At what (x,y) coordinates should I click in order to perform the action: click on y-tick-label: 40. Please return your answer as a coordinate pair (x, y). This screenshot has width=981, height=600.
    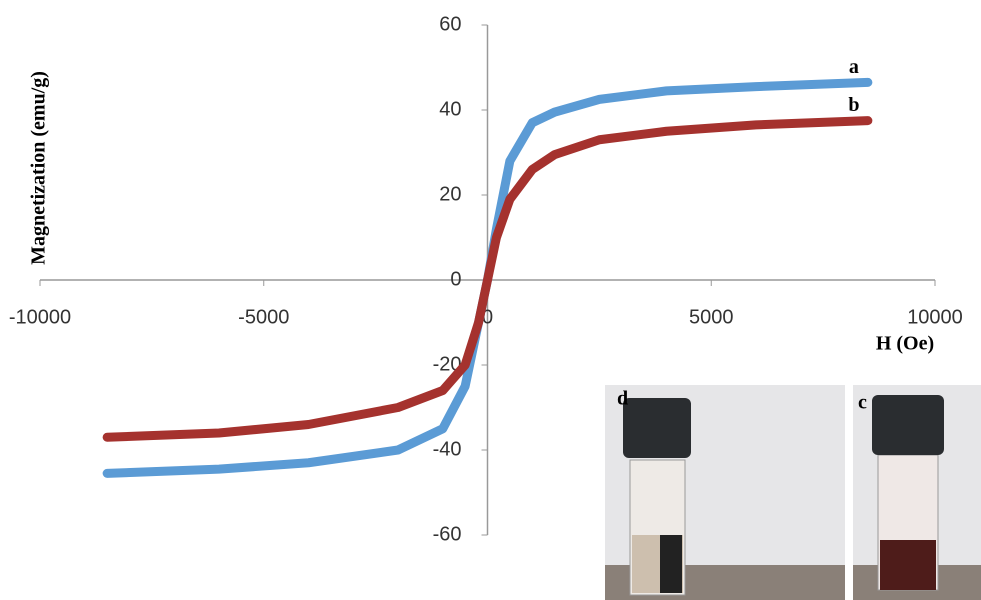
    Looking at the image, I should click on (450, 109).